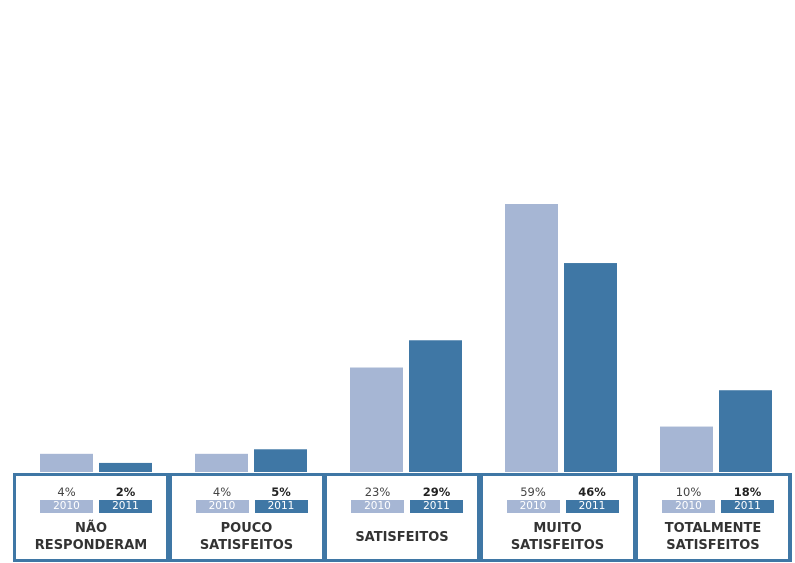  What do you see at coordinates (436, 492) in the screenshot?
I see `data-label-2011: 29%` at bounding box center [436, 492].